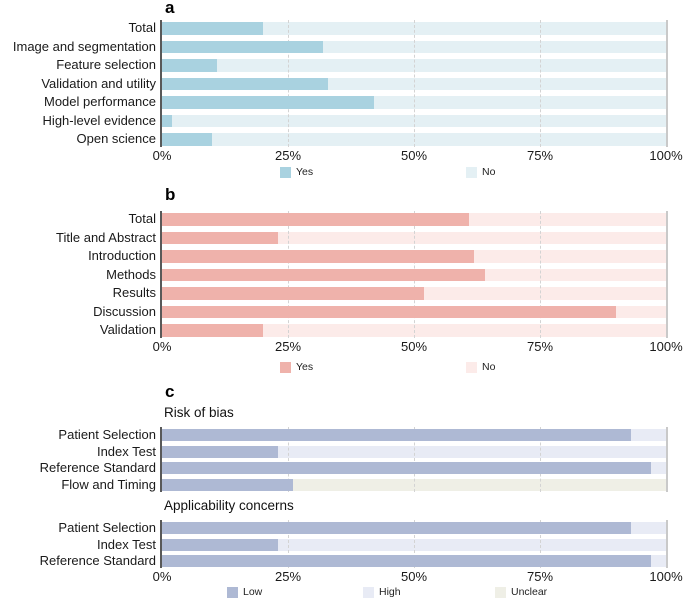  Describe the element at coordinates (126, 451) in the screenshot. I see `category-label: Index Test` at that location.